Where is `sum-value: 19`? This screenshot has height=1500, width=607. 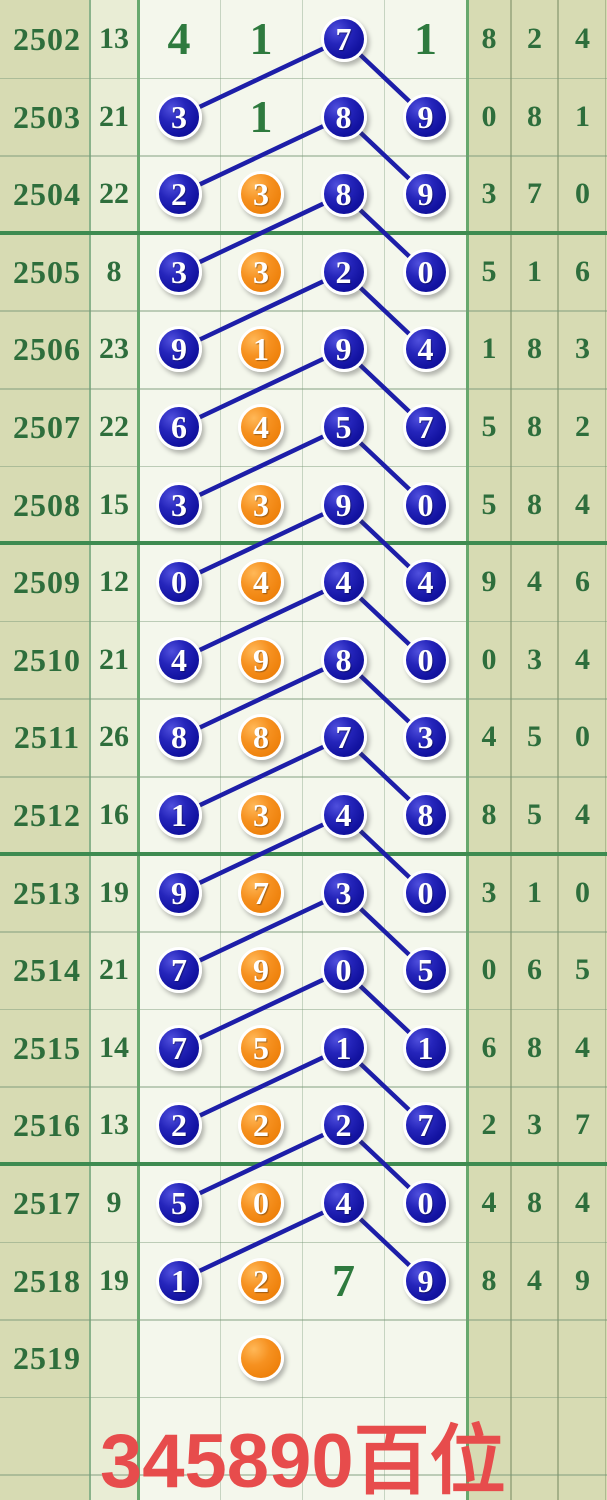
sum-value: 19 is located at coordinates (114, 892).